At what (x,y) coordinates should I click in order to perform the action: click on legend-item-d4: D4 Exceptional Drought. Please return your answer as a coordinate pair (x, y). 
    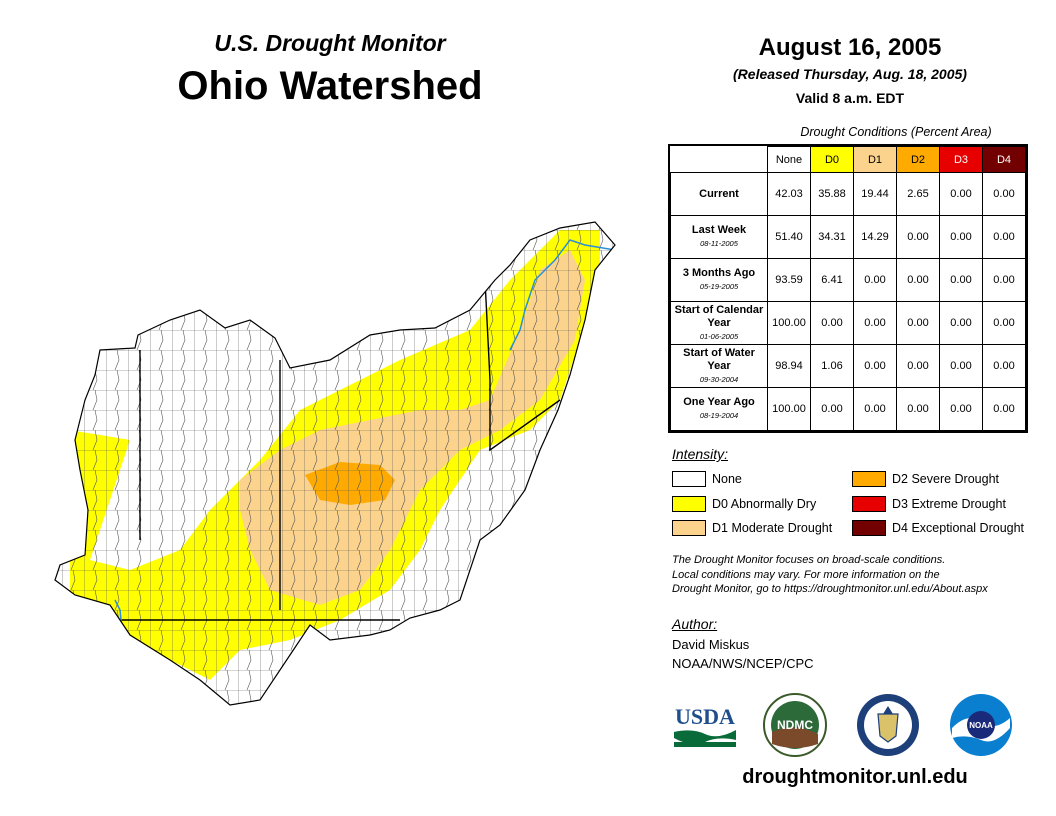
    Looking at the image, I should click on (938, 528).